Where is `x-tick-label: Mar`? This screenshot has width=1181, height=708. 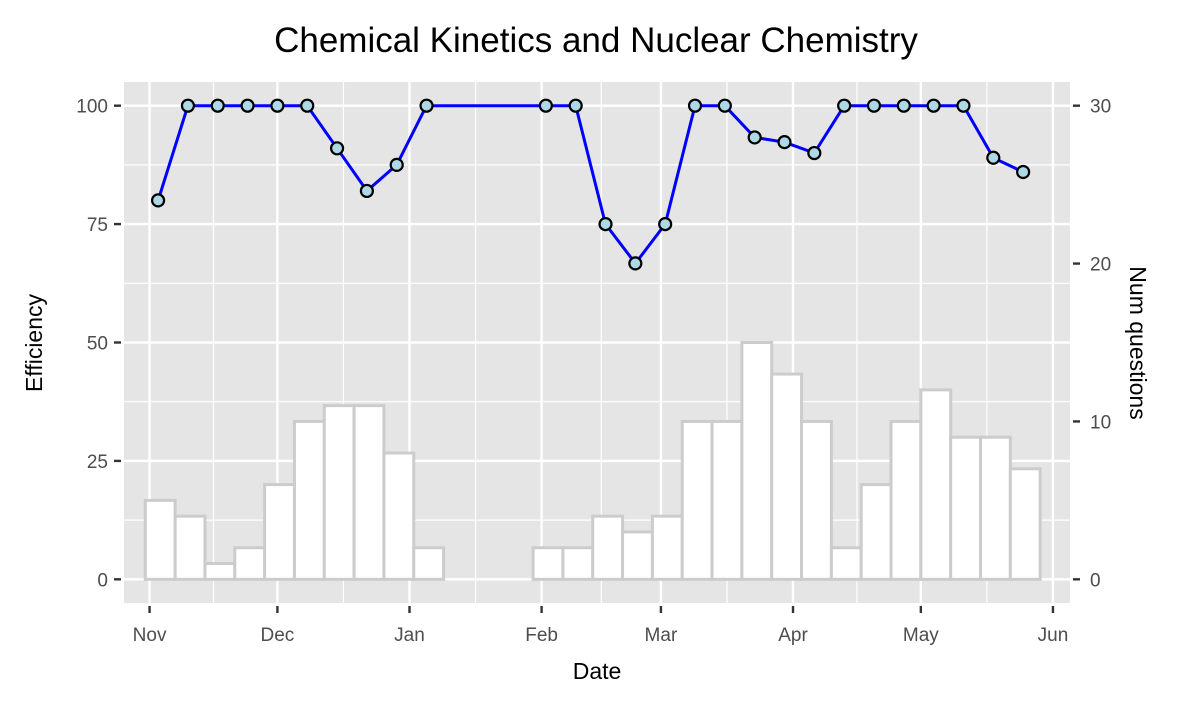
x-tick-label: Mar is located at coordinates (661, 635).